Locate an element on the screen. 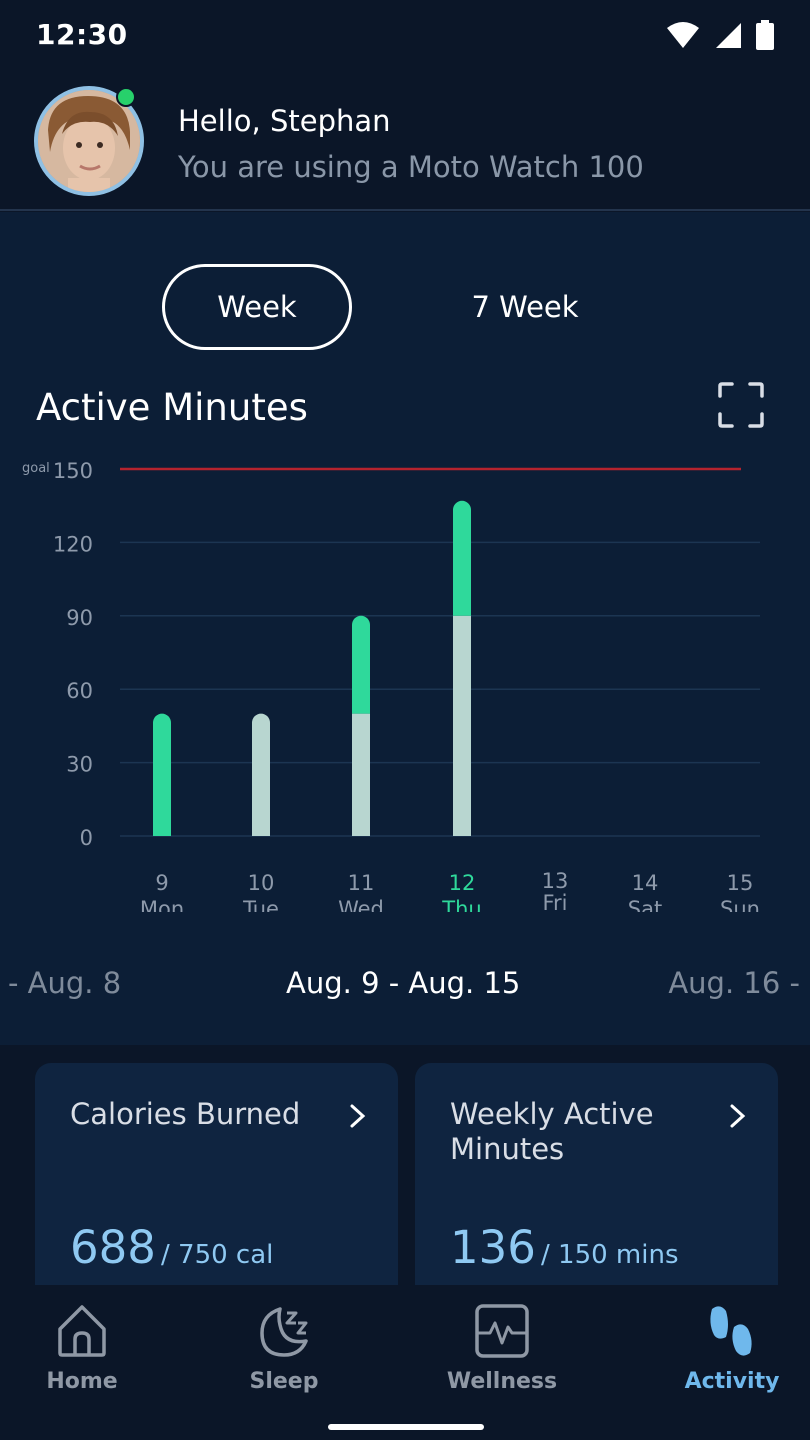 This screenshot has height=1440, width=810. x-day-name: Sat is located at coordinates (645, 904).